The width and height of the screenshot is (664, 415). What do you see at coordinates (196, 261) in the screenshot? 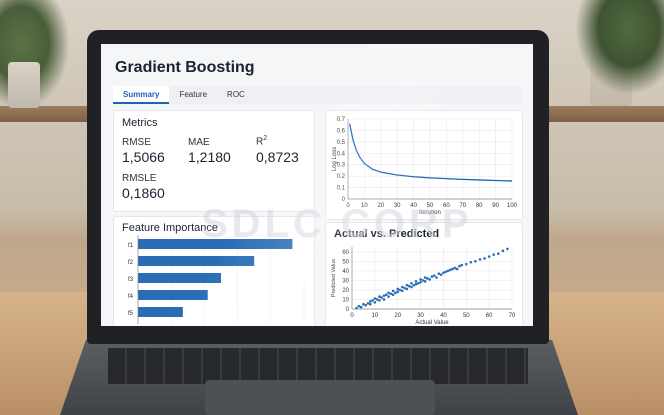
I see `bar-f2` at bounding box center [196, 261].